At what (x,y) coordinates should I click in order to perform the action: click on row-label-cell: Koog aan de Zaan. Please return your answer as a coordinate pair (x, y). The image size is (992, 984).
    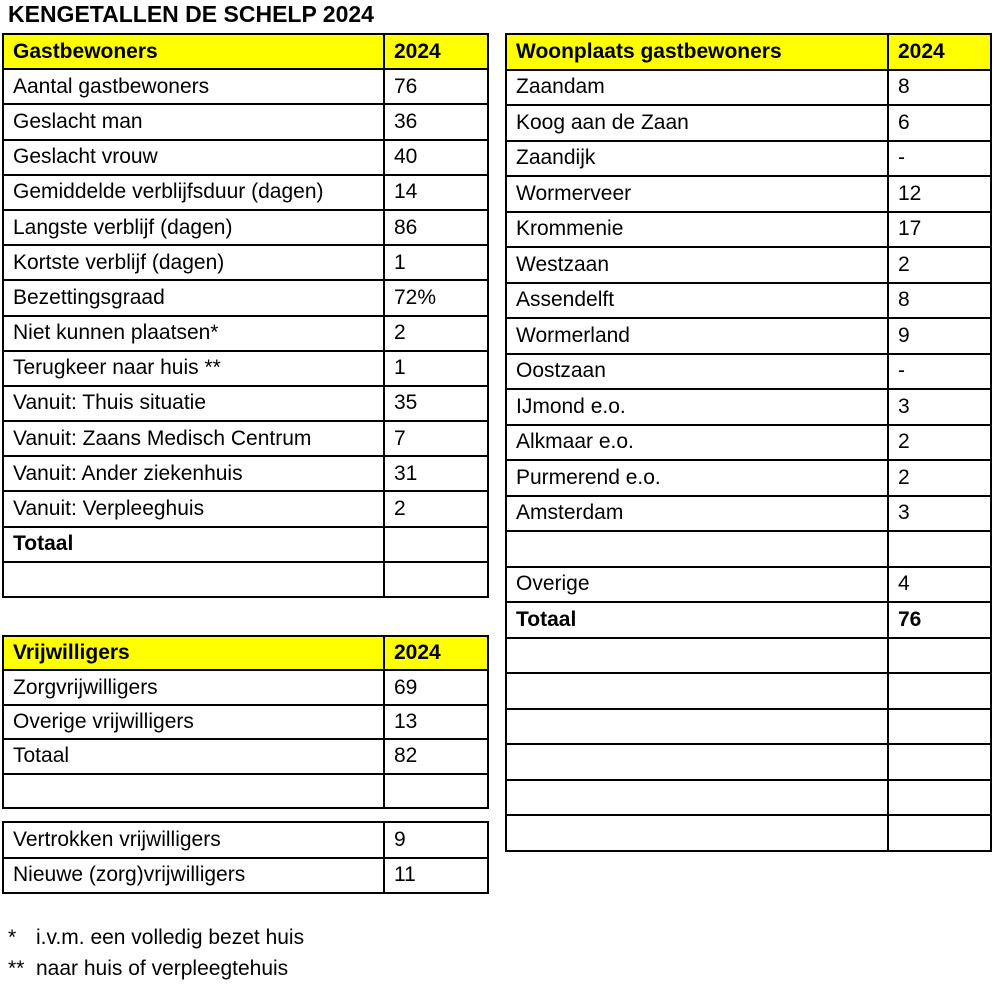
    Looking at the image, I should click on (697, 123).